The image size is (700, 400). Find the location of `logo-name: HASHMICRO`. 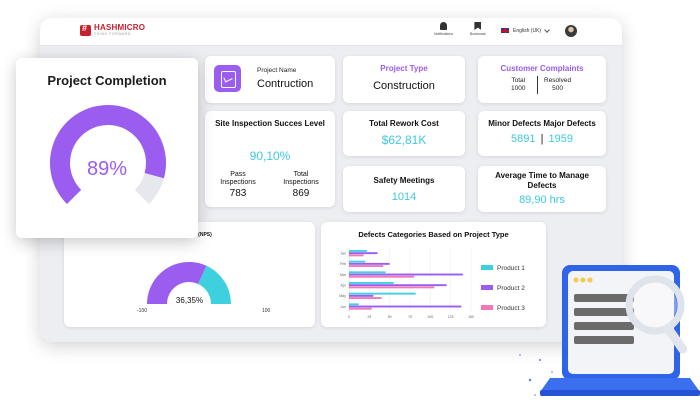

logo-name: HASHMICRO is located at coordinates (120, 27).